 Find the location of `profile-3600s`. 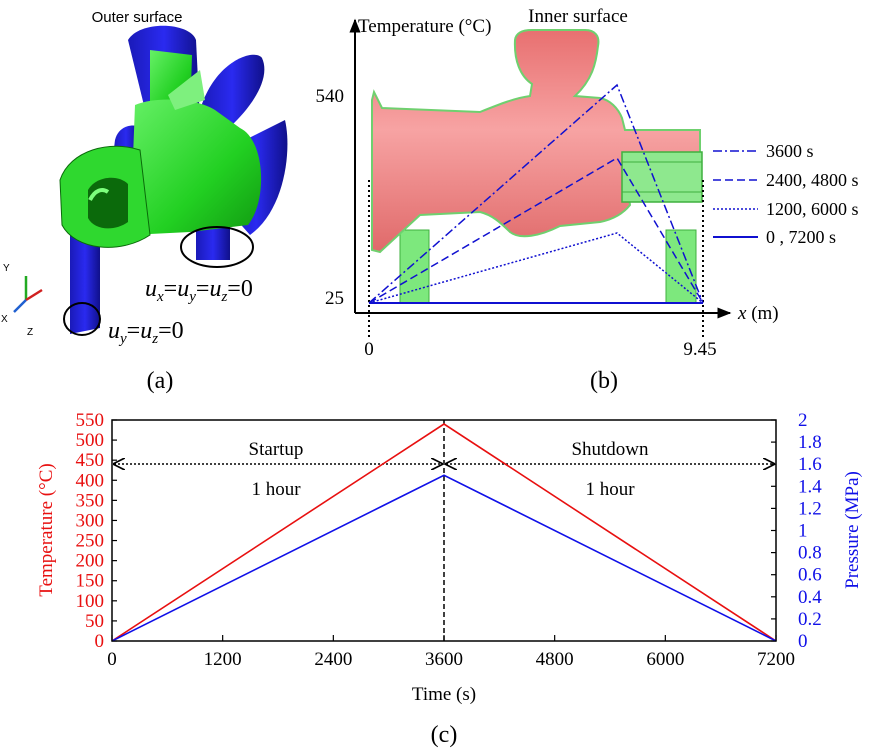

profile-3600s is located at coordinates (536, 193).